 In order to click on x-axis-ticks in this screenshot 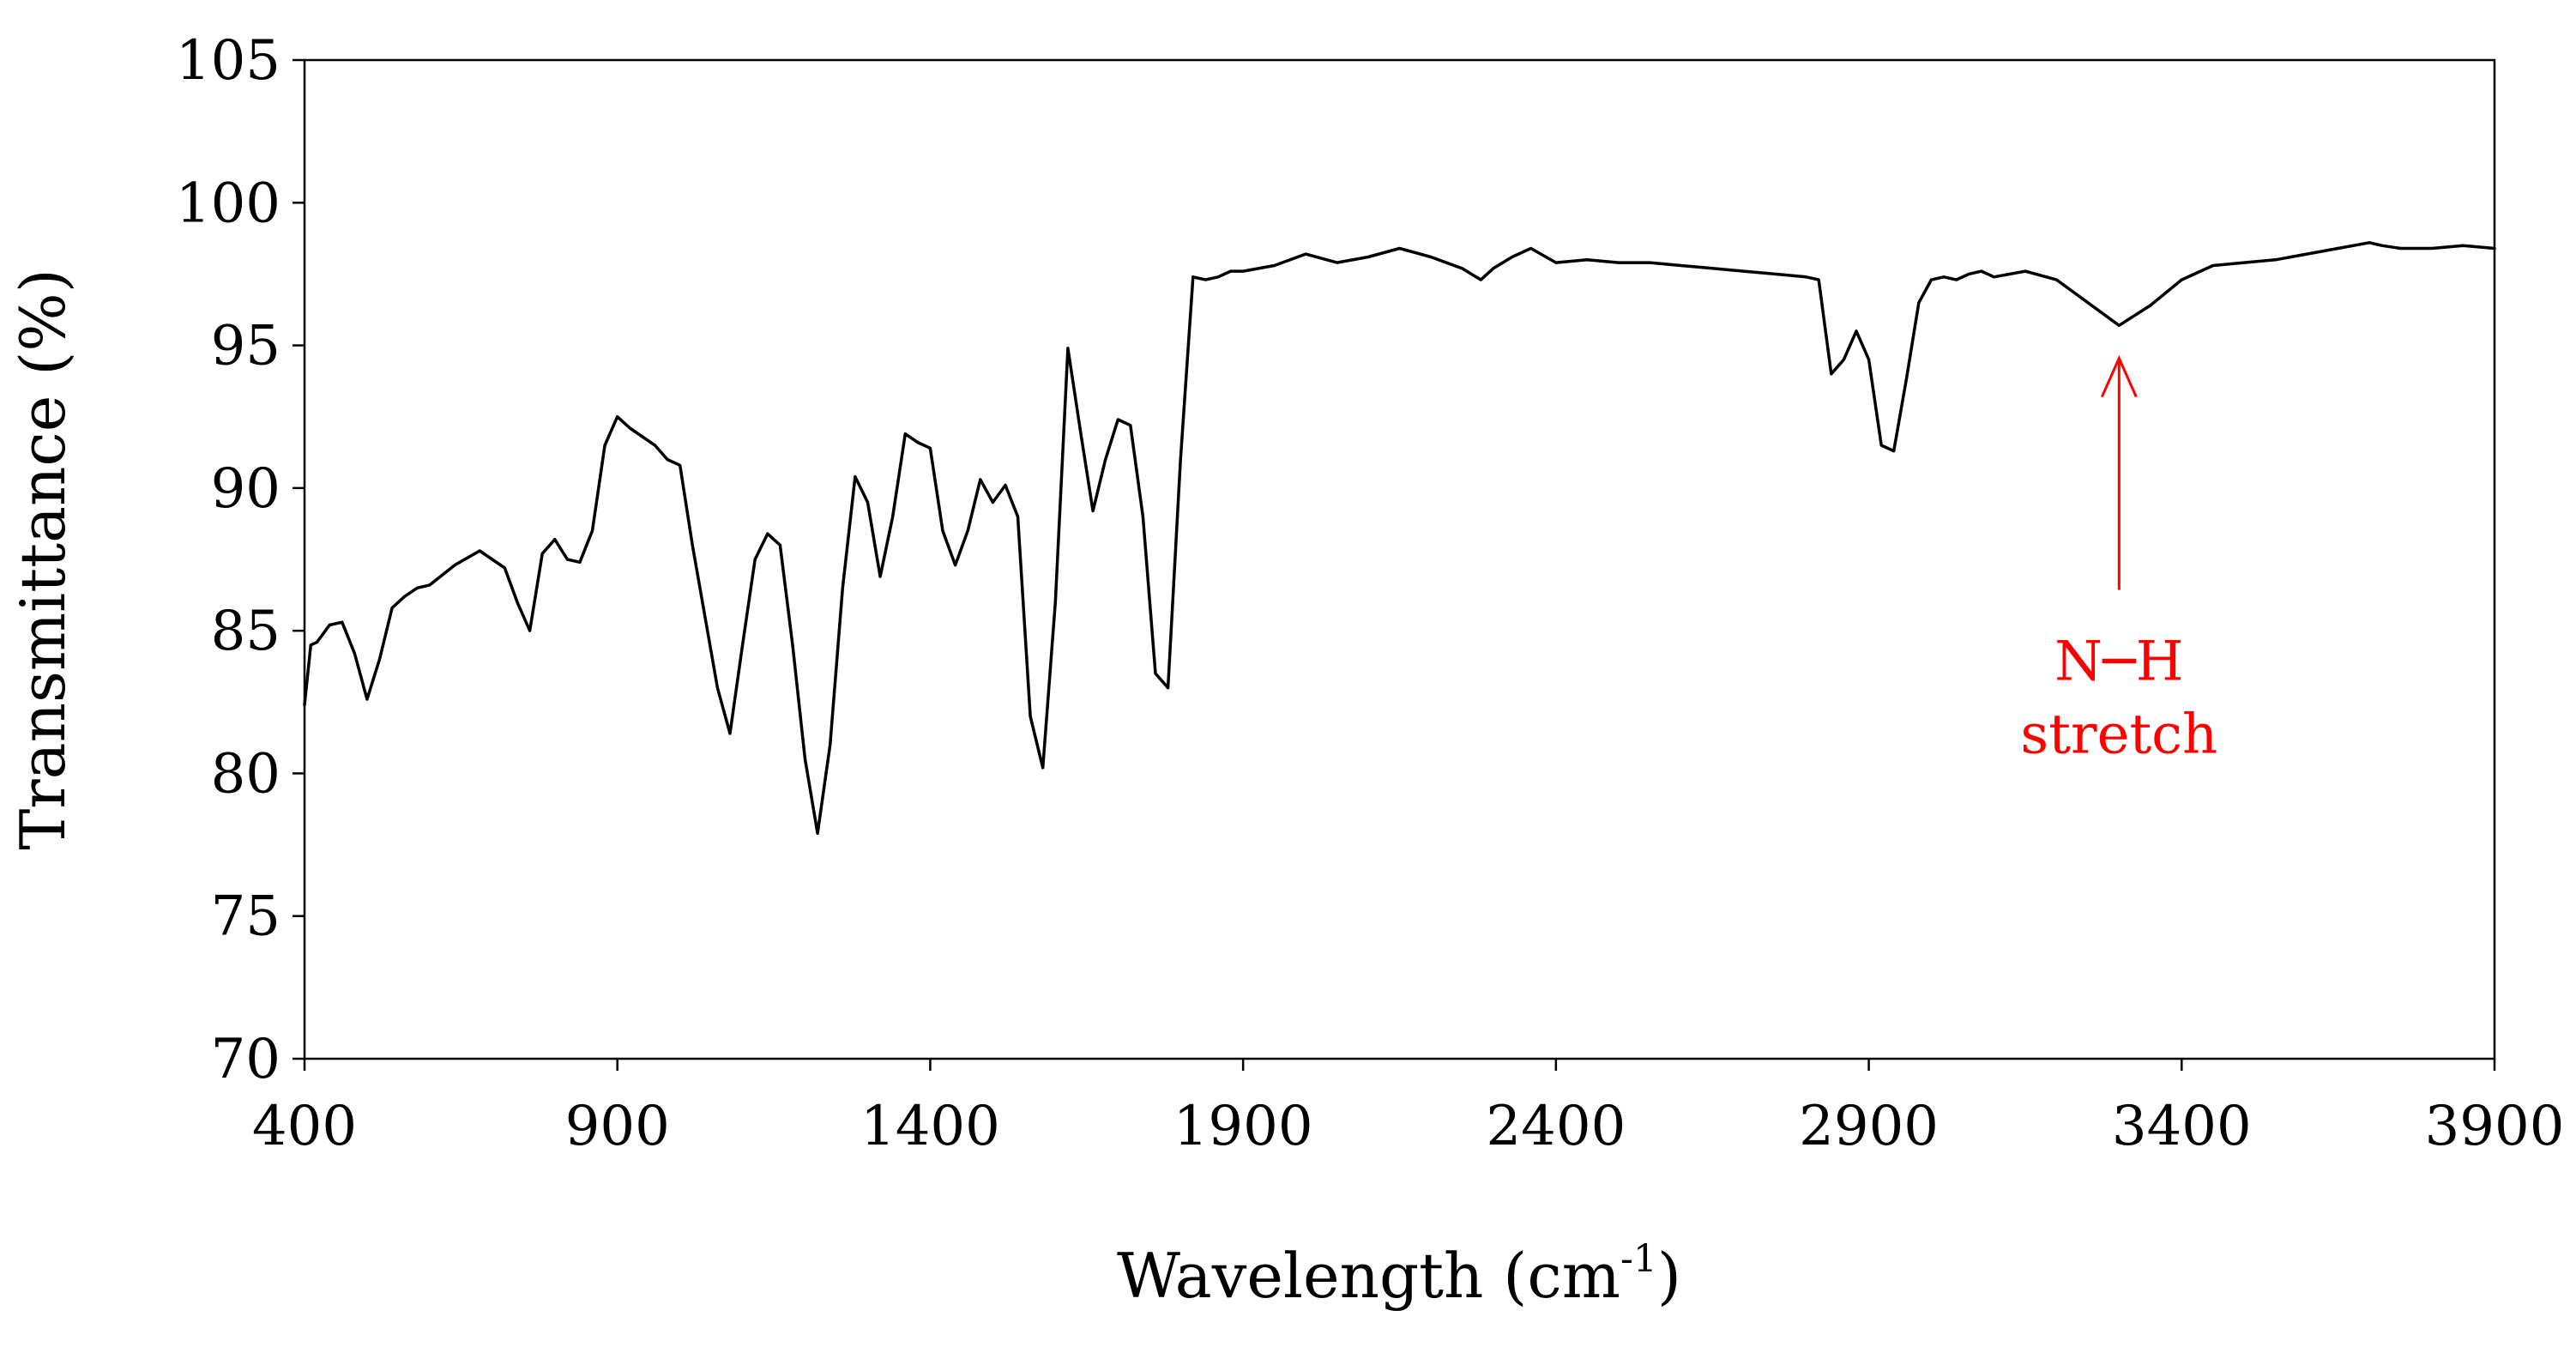, I will do `click(1399, 1065)`.